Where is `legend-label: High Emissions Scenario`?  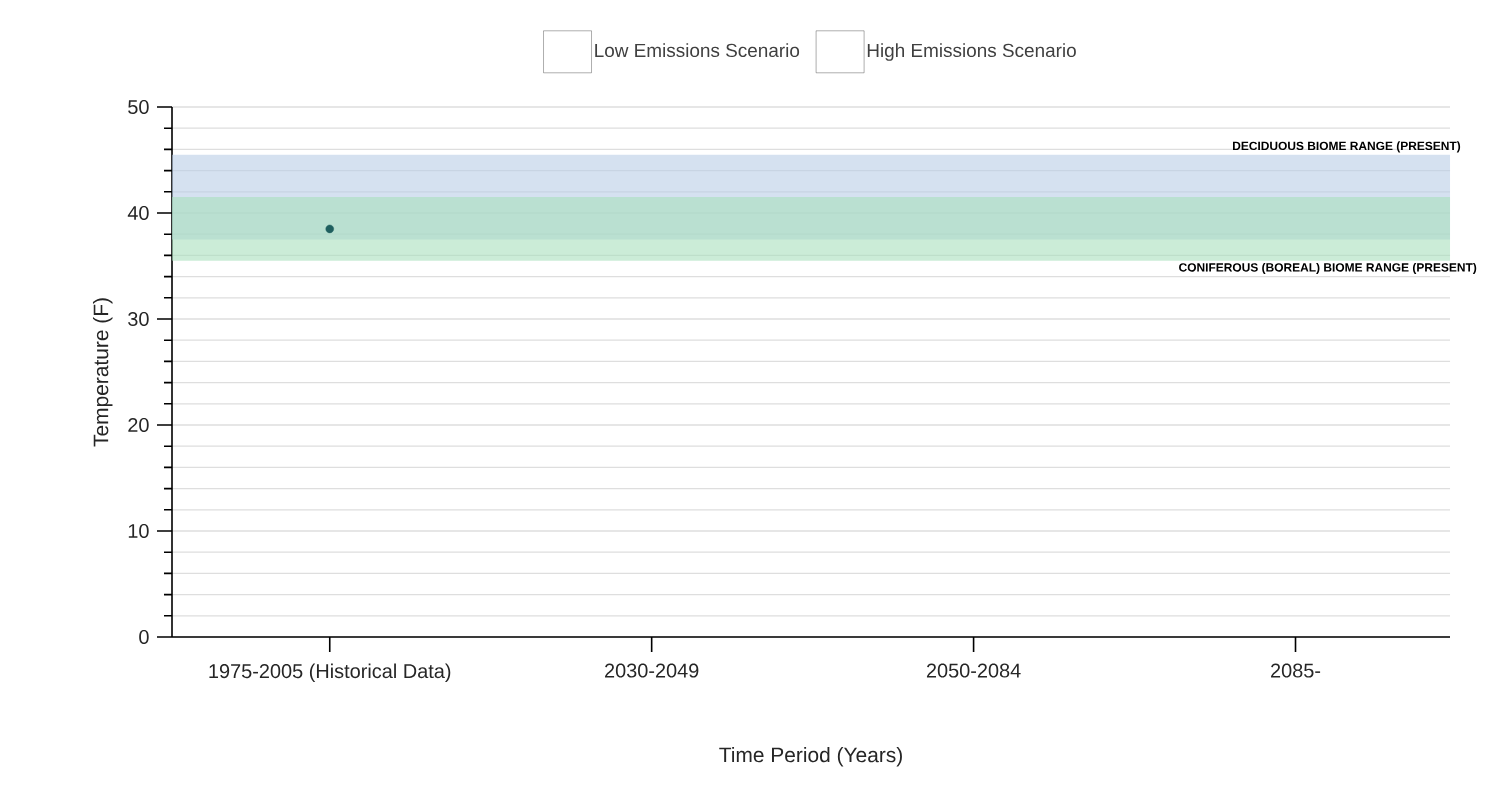 legend-label: High Emissions Scenario is located at coordinates (971, 52).